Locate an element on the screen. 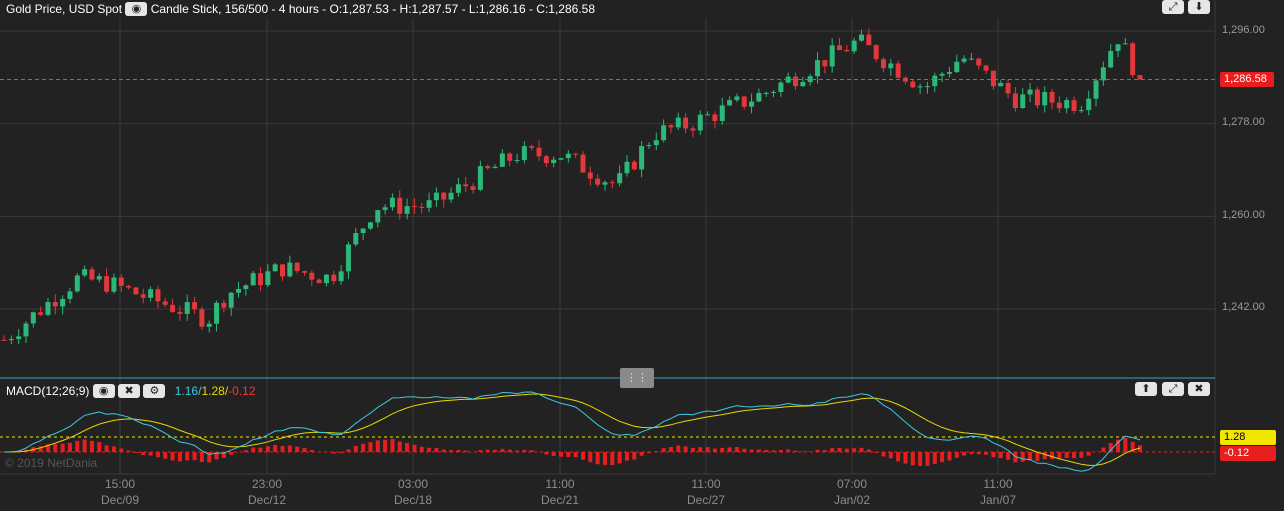  x-tick-date: Dec/27 is located at coordinates (706, 500).